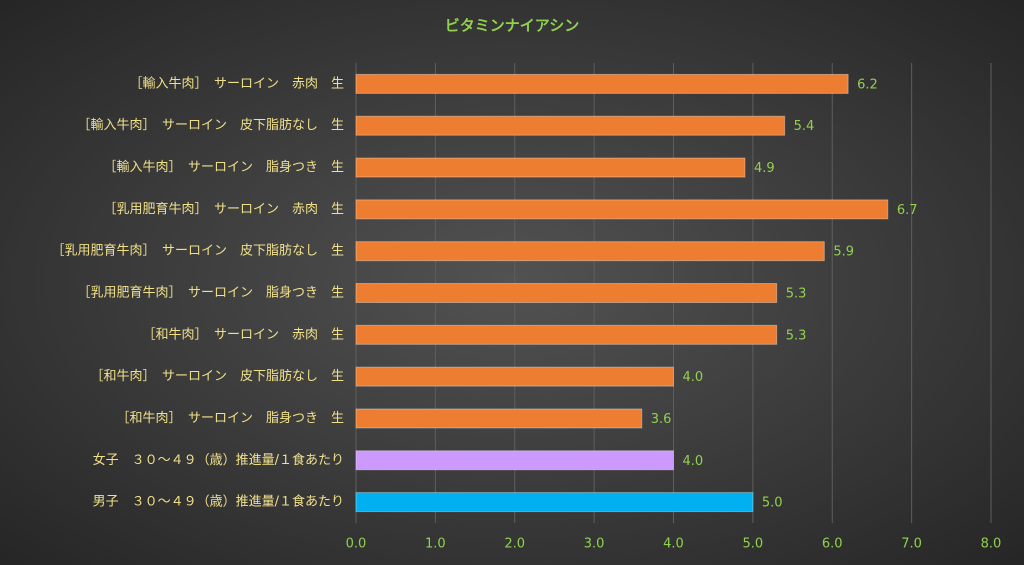  Describe the element at coordinates (218, 460) in the screenshot. I see `y-tick-label: 女子 ３０～４９（歳）推進量/１食あたり` at that location.